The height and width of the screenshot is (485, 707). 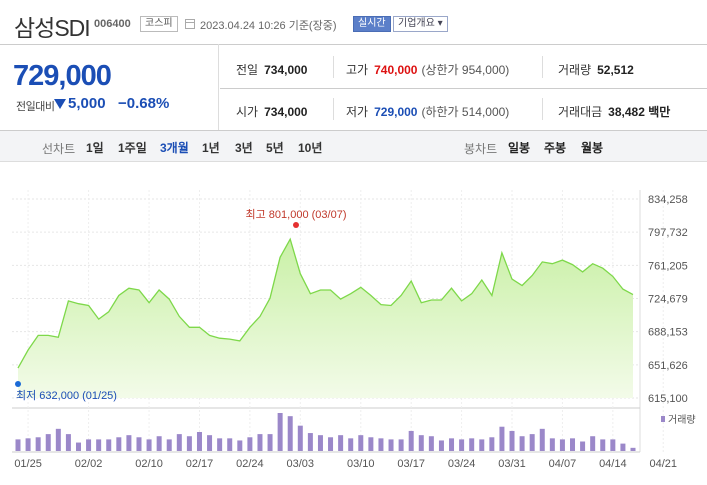 I want to click on x-tick-label: 03/10, so click(x=361, y=464).